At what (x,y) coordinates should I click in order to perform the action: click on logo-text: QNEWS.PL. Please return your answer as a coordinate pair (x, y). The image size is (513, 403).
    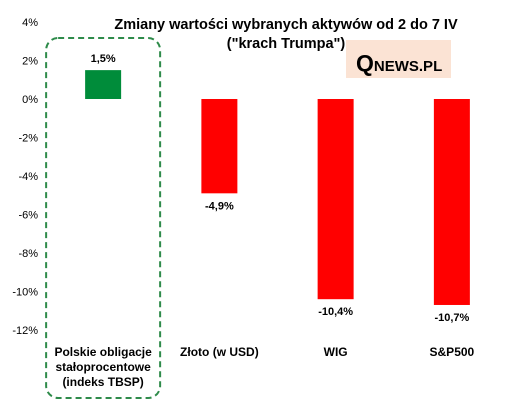
    Looking at the image, I should click on (399, 63).